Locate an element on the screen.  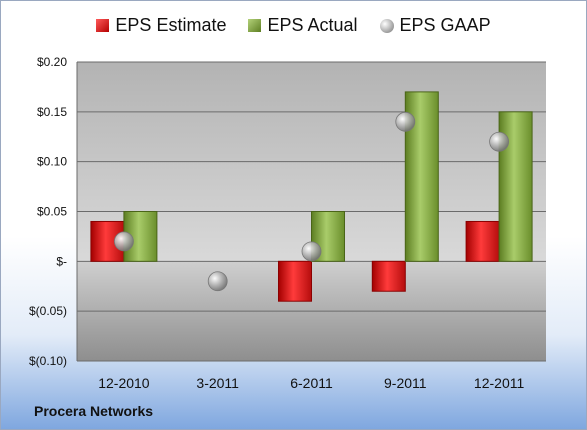
legend-item-estimate: EPS Estimate is located at coordinates (161, 25).